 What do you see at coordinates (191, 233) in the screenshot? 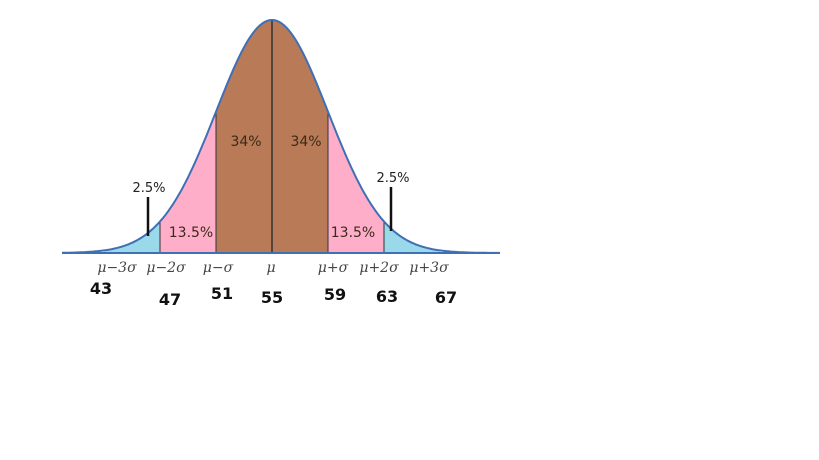
I see `label-left-middle: 13.5%` at bounding box center [191, 233].